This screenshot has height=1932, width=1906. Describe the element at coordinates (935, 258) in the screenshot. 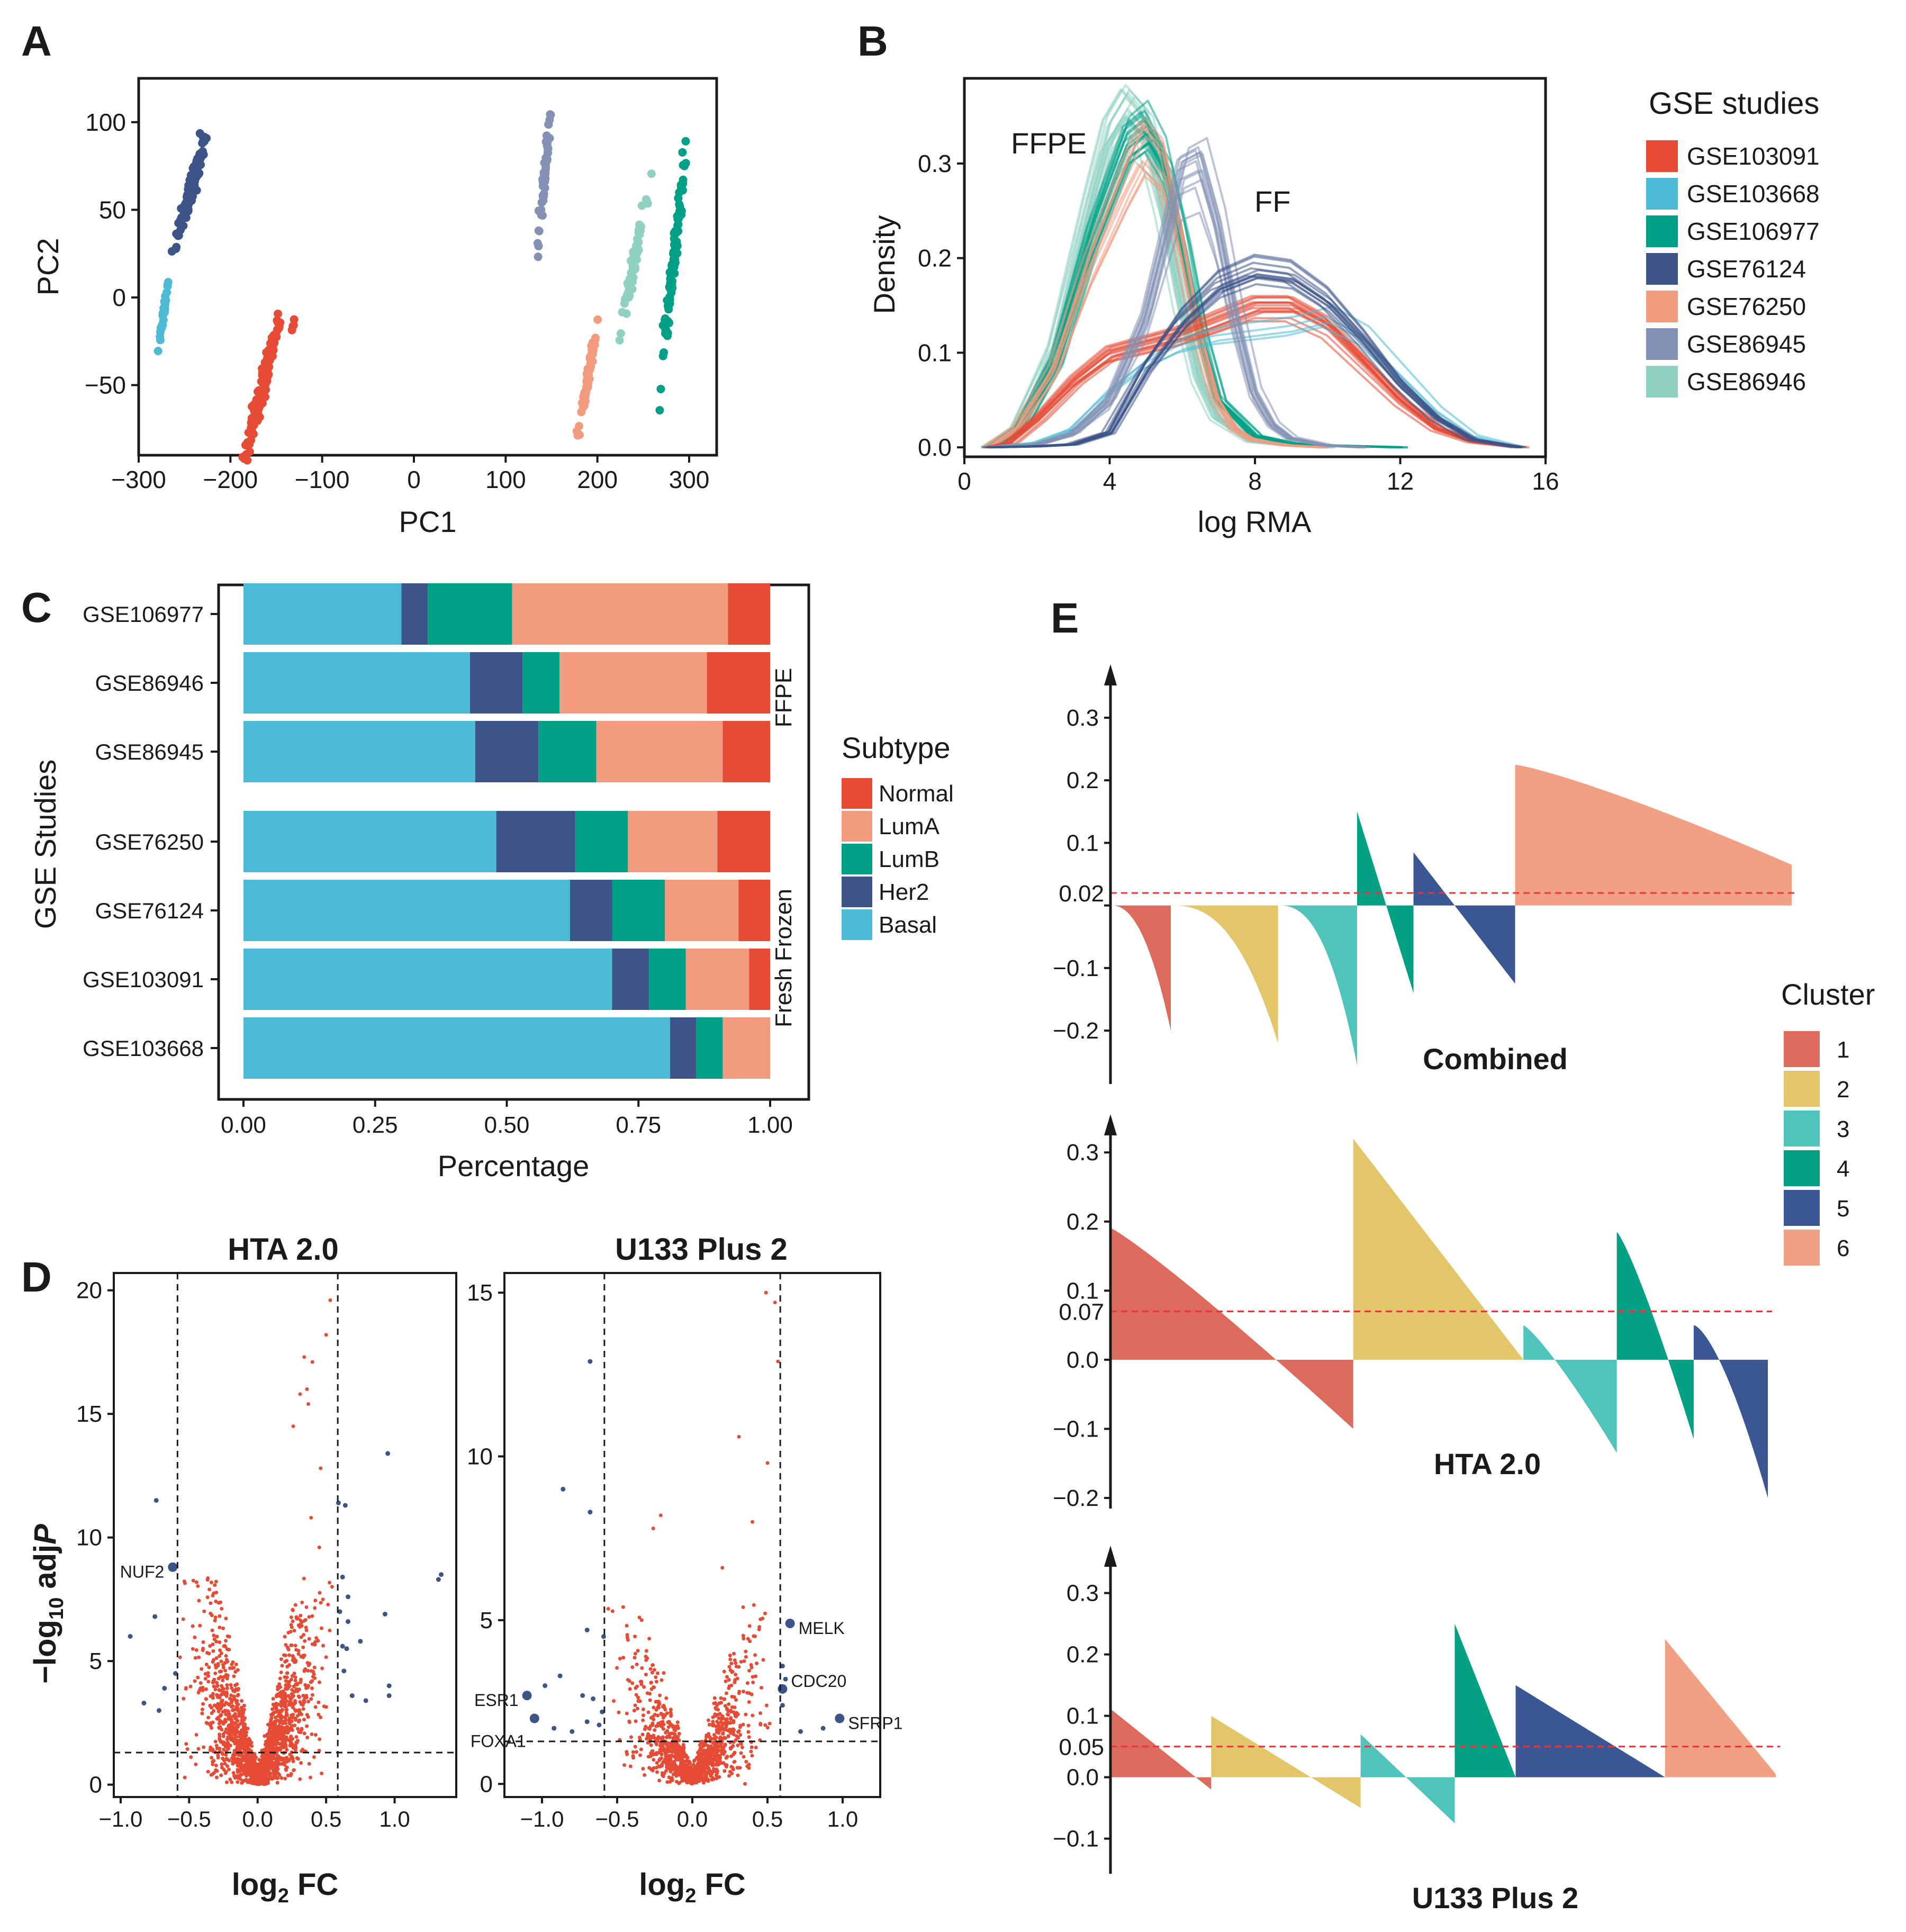

I see `density-ytick-label: 0.2` at that location.